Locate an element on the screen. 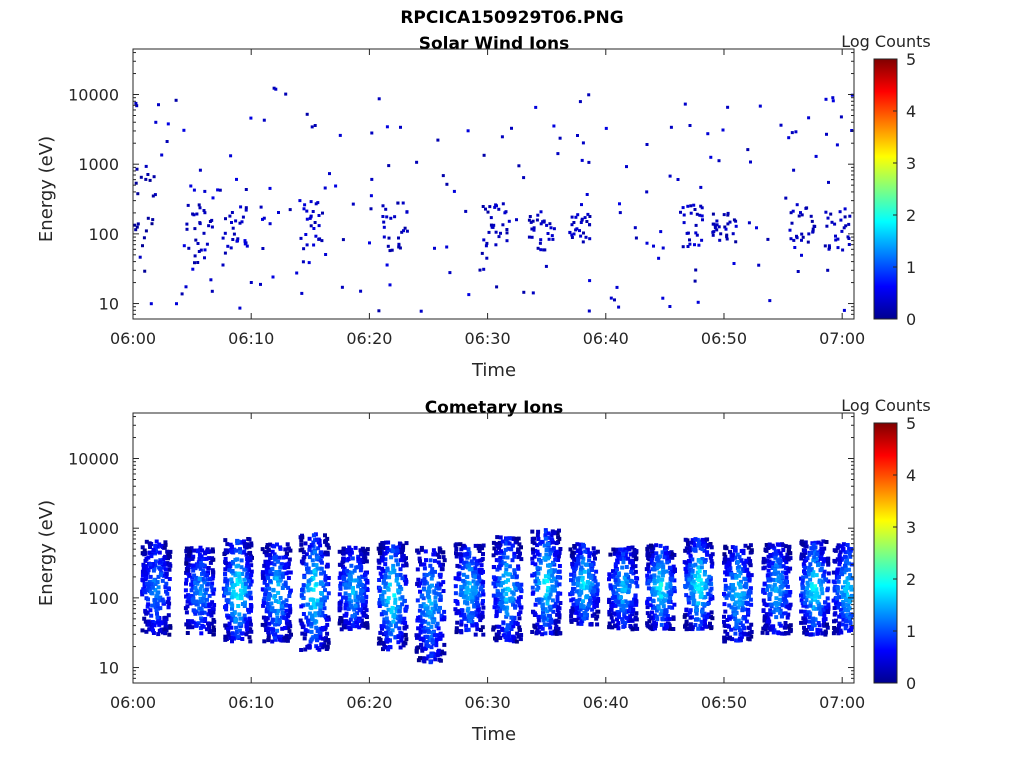 This screenshot has height=768, width=1024. x-tick-label: 07:00 is located at coordinates (842, 338).